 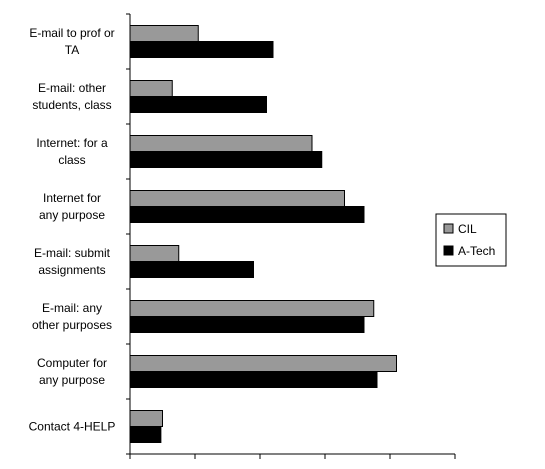 I want to click on category-label-line: E-mail: any, so click(x=72, y=308).